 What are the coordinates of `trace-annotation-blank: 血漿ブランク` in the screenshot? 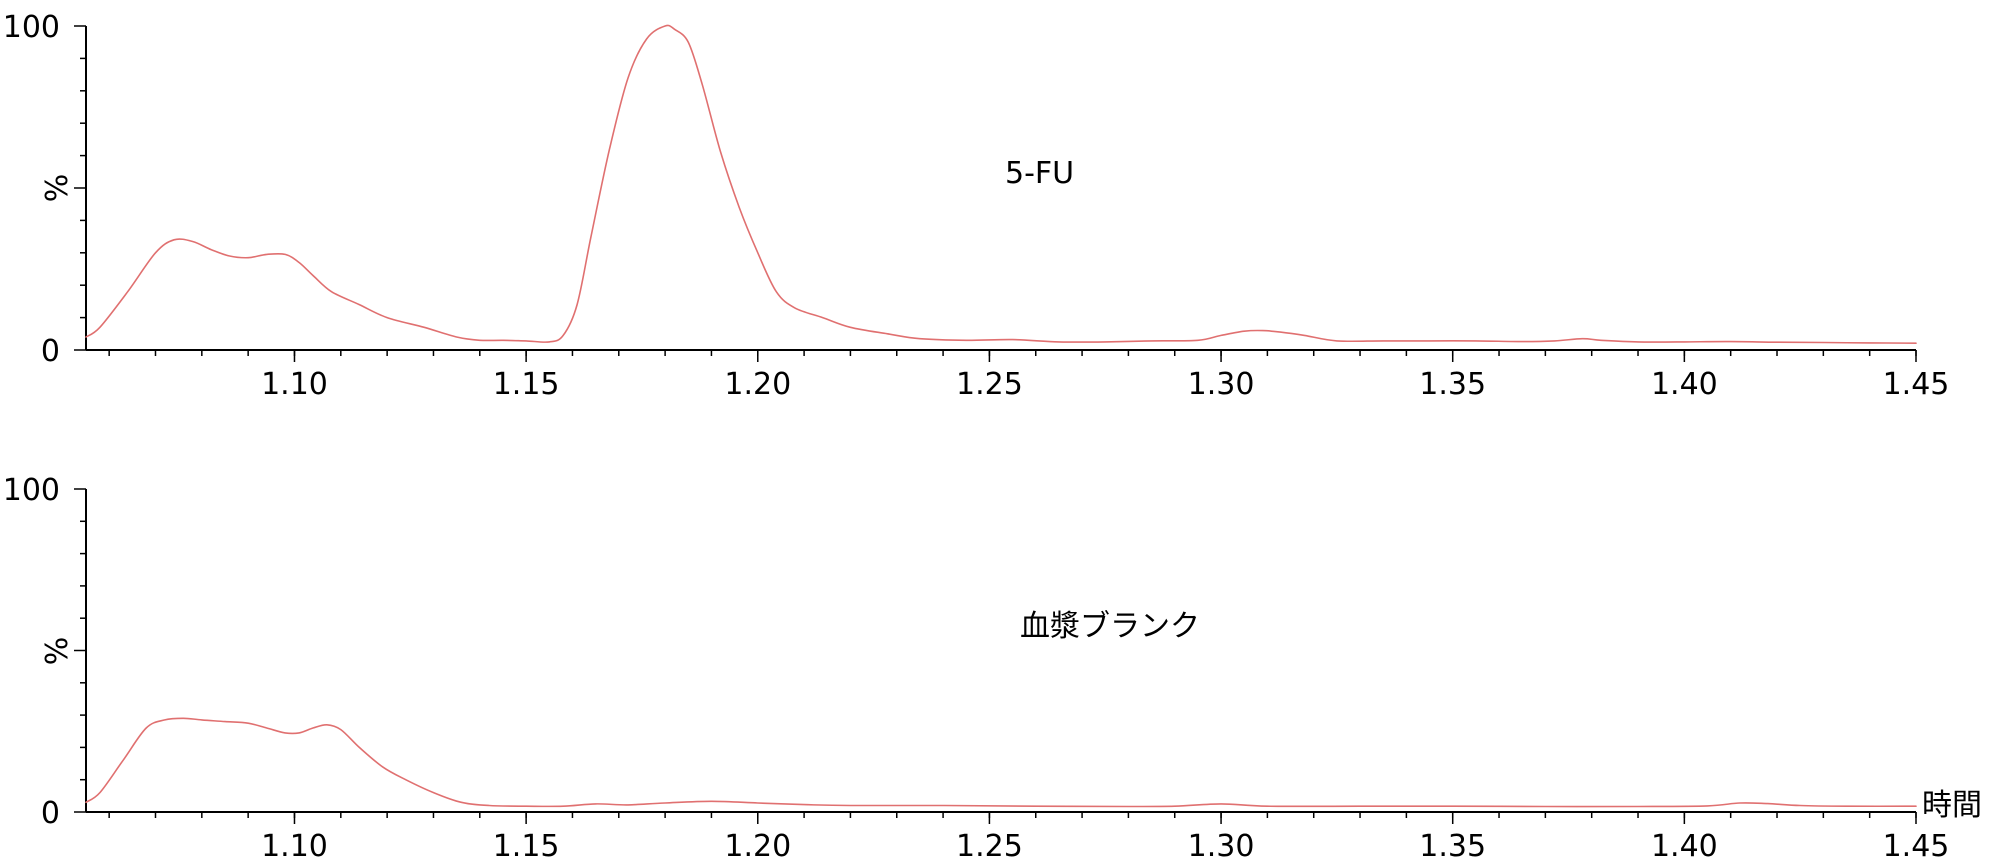 It's located at (1110, 626).